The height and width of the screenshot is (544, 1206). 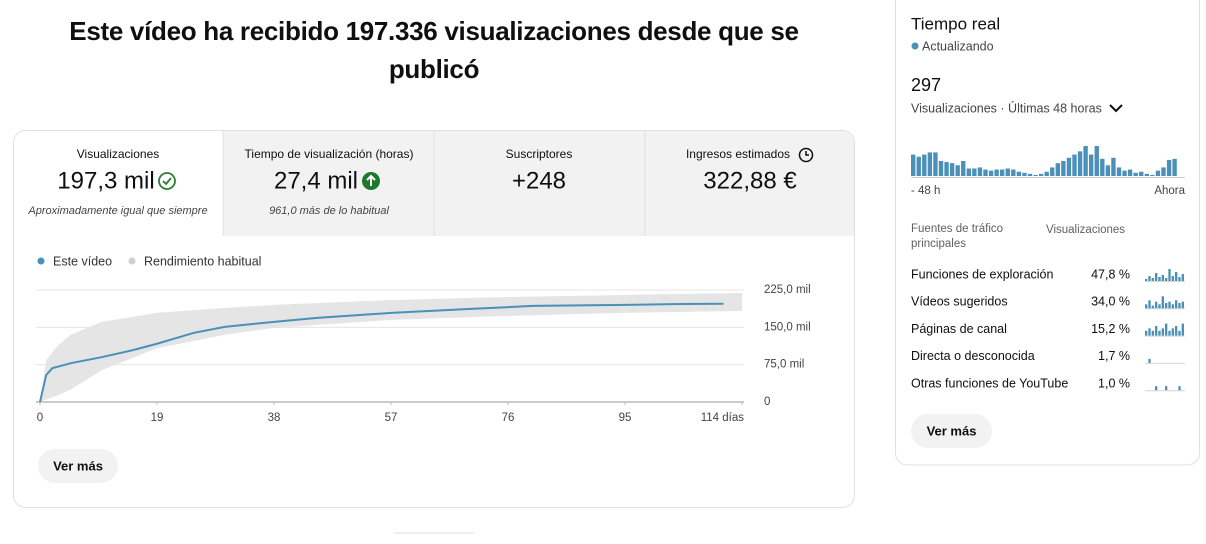 What do you see at coordinates (926, 85) in the screenshot?
I see `realtime-count: 297` at bounding box center [926, 85].